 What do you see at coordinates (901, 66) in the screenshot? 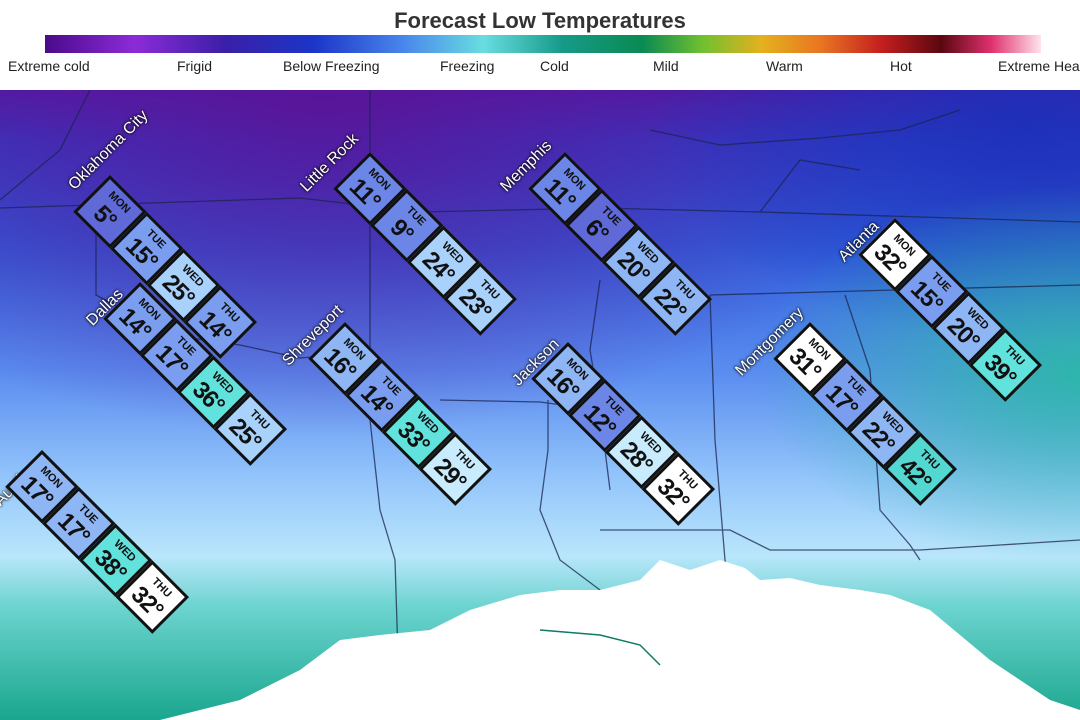
I see `scale-label-hot: Hot` at bounding box center [901, 66].